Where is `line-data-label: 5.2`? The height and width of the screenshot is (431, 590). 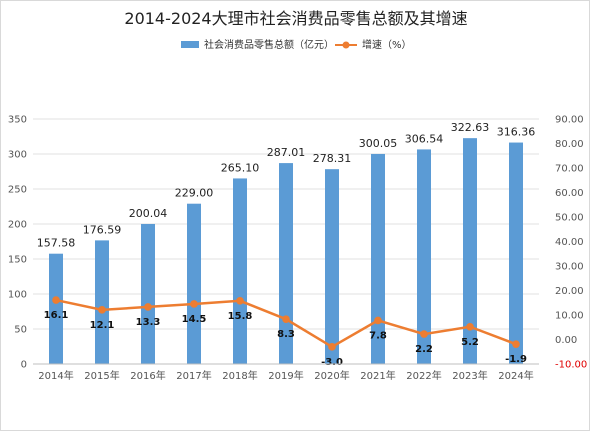
line-data-label: 5.2 is located at coordinates (470, 342).